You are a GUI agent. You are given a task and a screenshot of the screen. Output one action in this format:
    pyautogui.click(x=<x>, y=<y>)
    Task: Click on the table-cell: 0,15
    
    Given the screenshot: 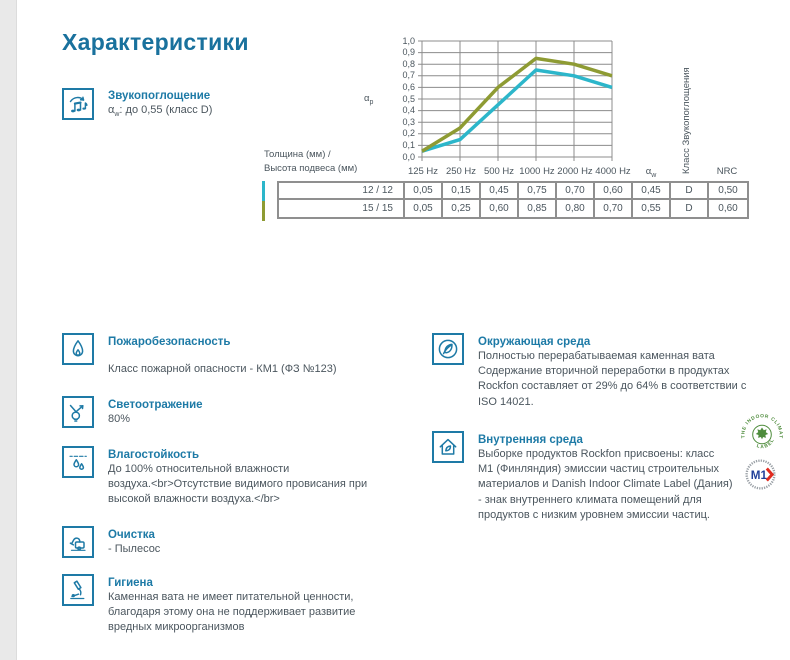 What is the action you would take?
    pyautogui.click(x=462, y=191)
    